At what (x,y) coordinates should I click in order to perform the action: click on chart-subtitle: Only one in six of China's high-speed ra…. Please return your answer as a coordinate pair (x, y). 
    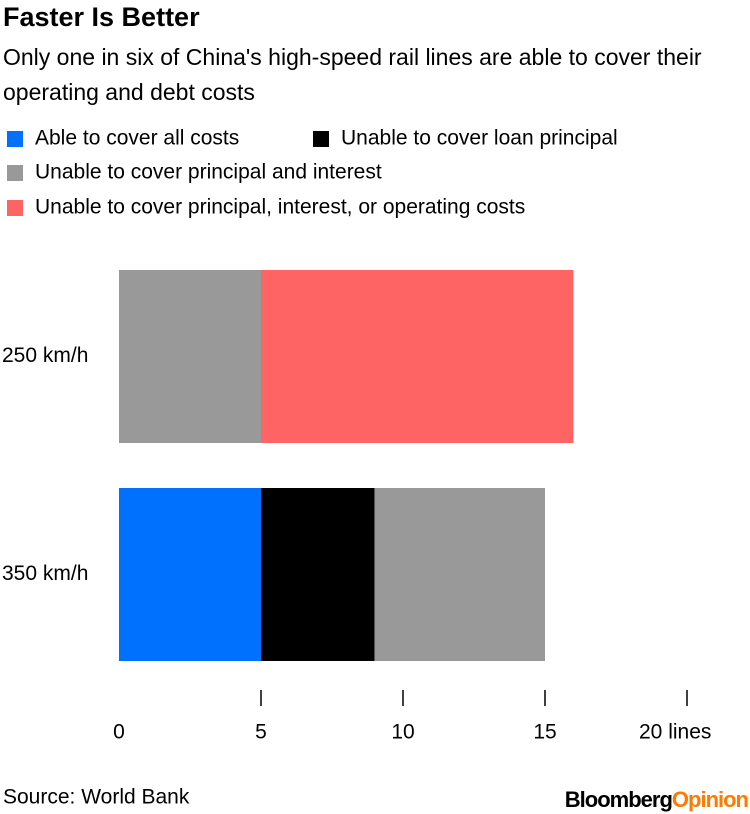
    Looking at the image, I should click on (352, 74).